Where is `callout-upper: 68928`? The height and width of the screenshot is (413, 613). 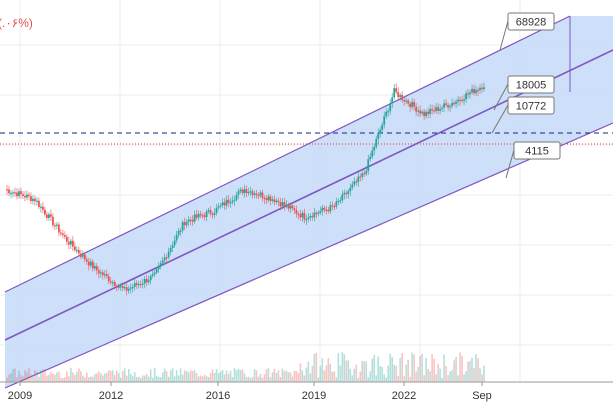
callout-upper: 68928 is located at coordinates (527, 31).